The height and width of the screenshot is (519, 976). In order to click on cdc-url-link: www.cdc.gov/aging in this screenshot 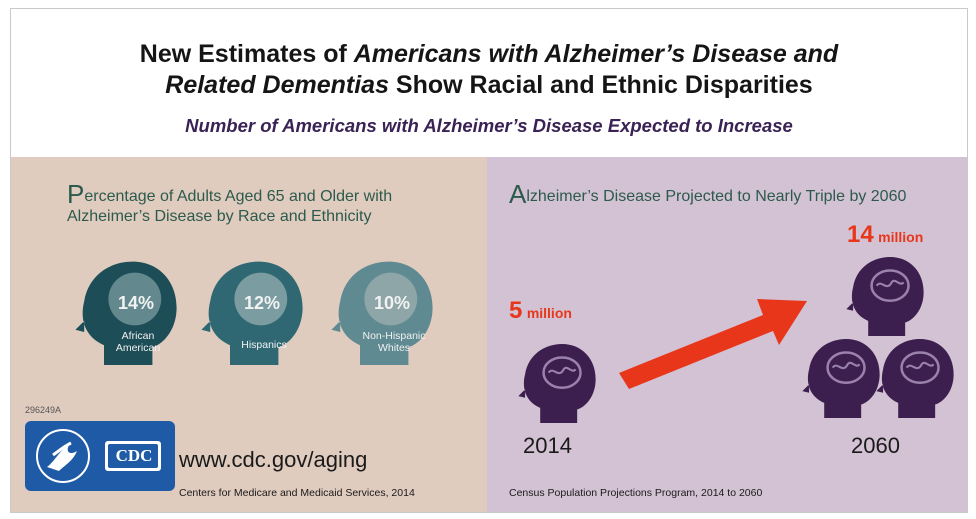, I will do `click(273, 459)`.